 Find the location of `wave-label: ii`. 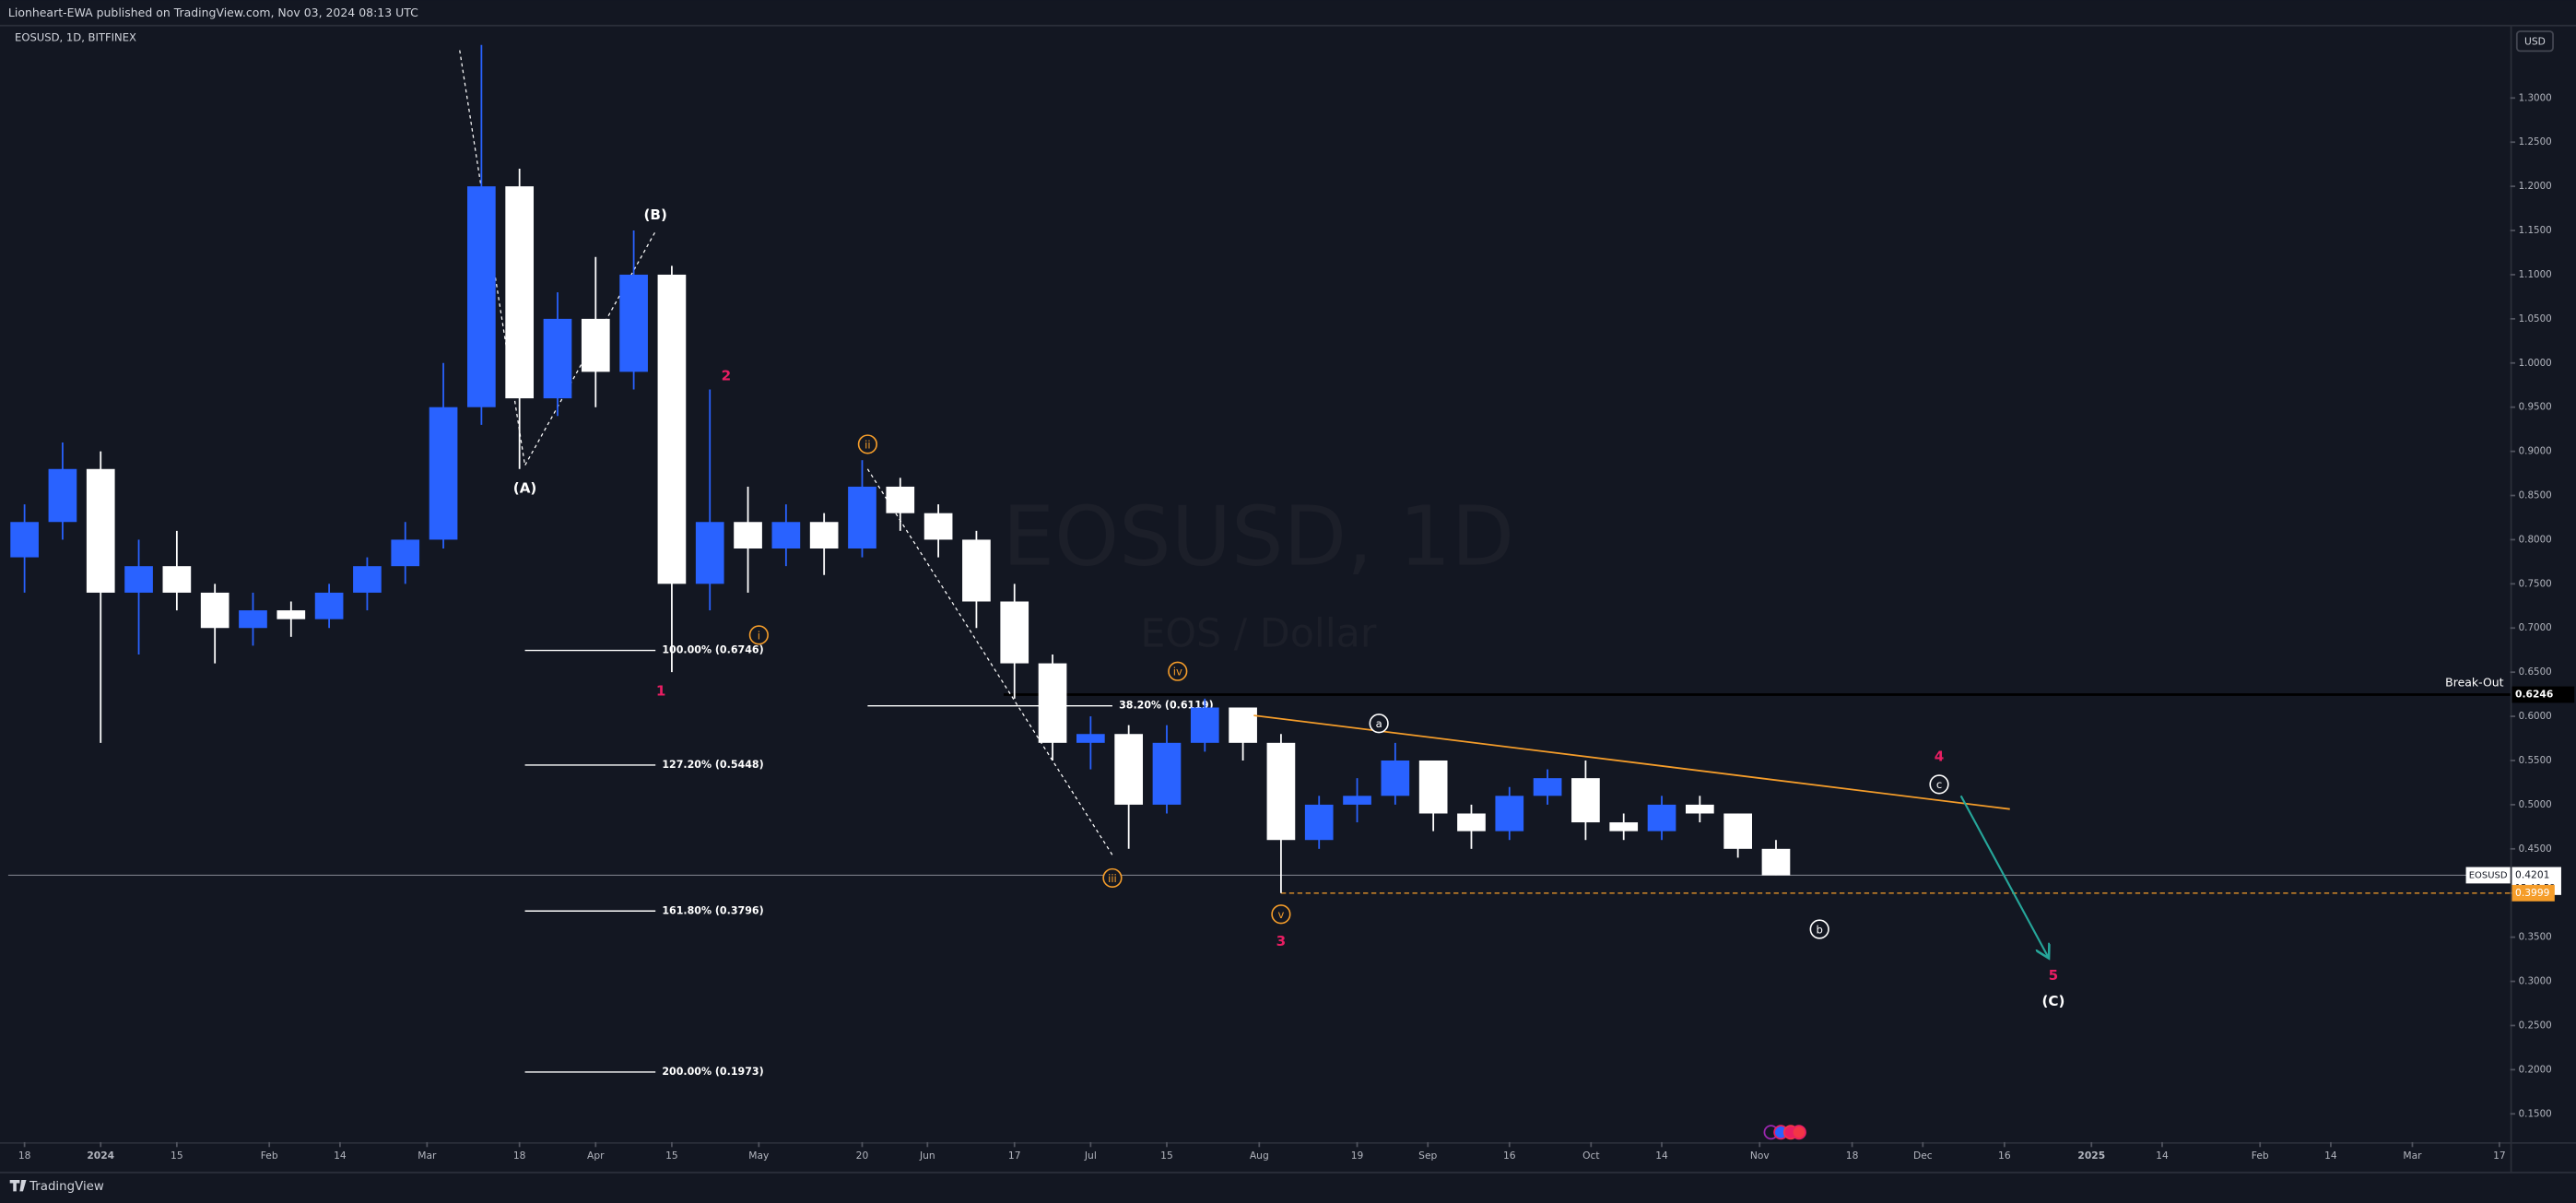

wave-label: ii is located at coordinates (868, 444).